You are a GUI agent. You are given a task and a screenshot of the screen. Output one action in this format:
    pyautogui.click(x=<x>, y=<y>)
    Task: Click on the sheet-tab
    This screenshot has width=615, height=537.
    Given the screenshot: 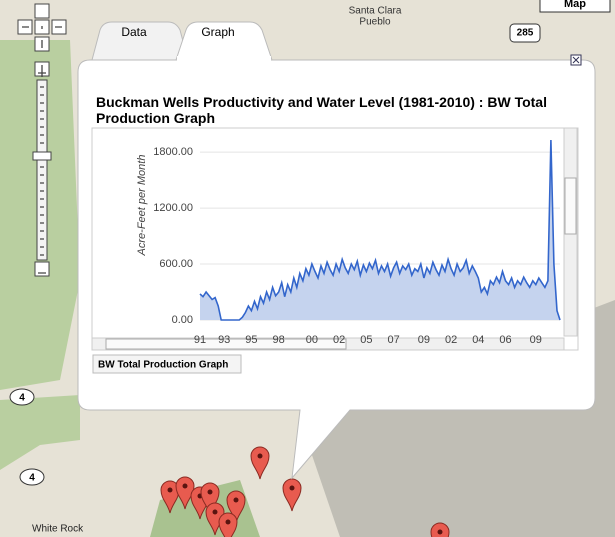 What is the action you would take?
    pyautogui.click(x=167, y=364)
    